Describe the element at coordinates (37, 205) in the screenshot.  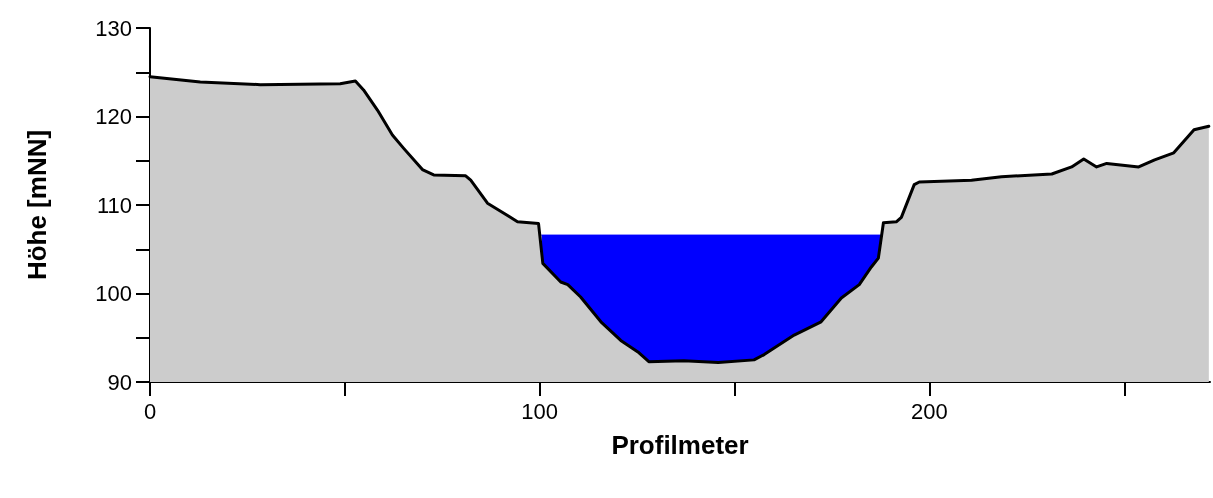
I see `y-axis-title: Höhe [mNN]` at that location.